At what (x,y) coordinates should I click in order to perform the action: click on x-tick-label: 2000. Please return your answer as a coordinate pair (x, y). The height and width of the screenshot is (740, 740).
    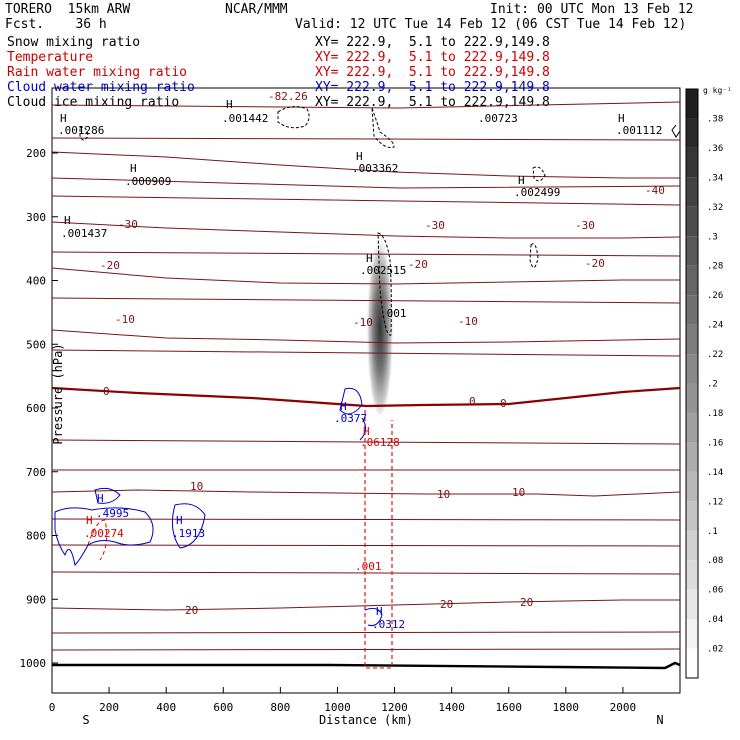
    Looking at the image, I should click on (623, 707).